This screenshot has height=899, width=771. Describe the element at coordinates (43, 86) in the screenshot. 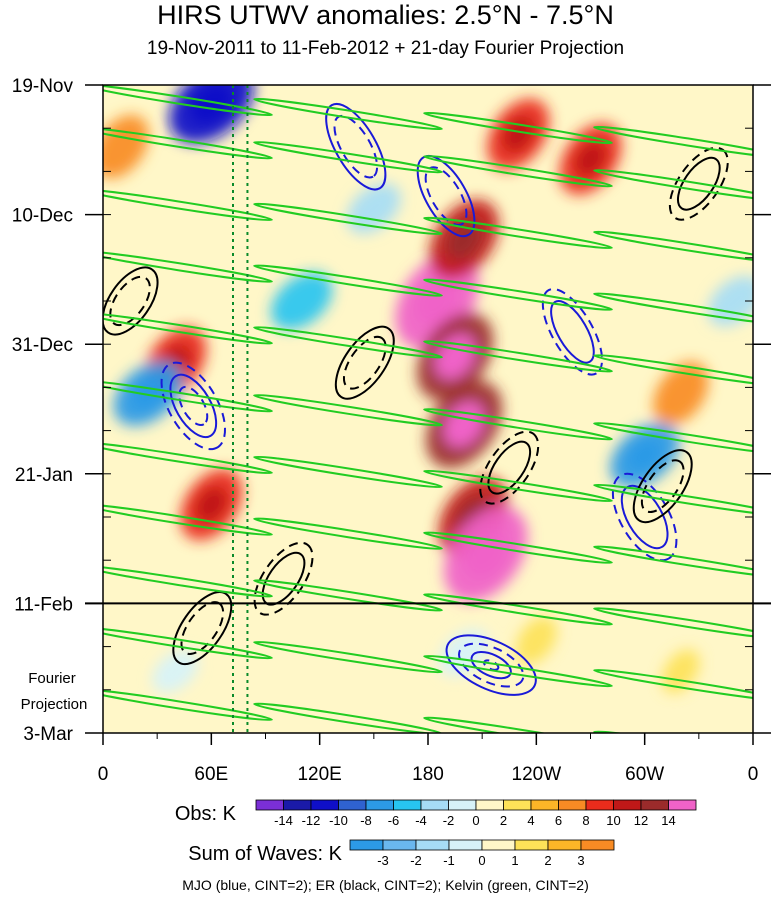

I see `y-tick-label: 19-Nov` at that location.